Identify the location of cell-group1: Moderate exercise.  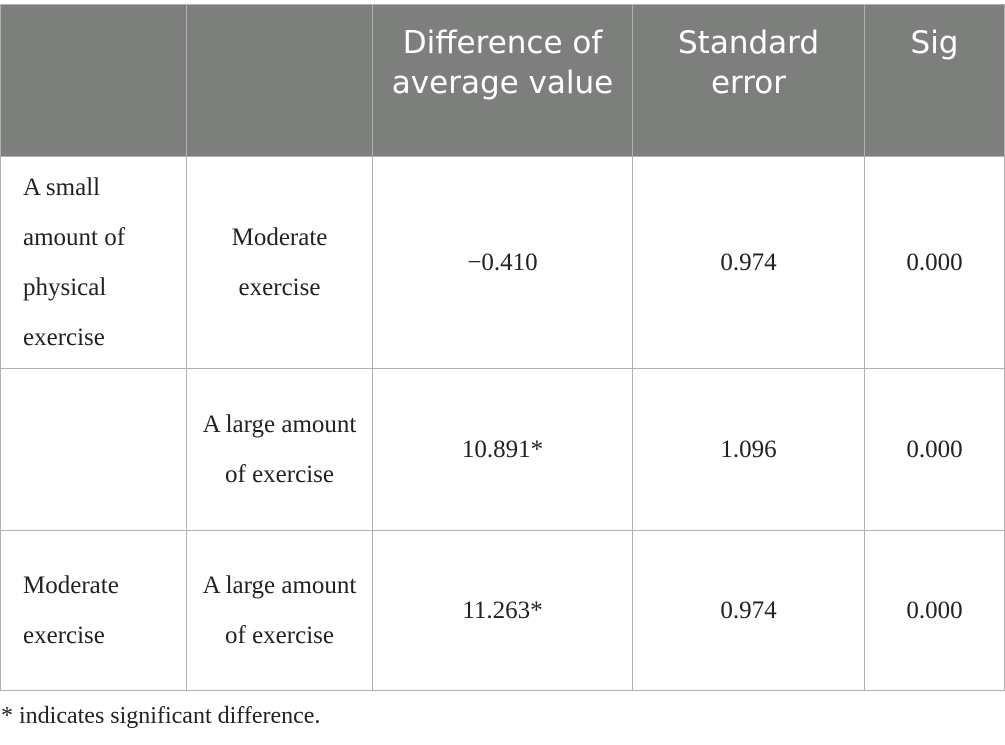
(93, 610).